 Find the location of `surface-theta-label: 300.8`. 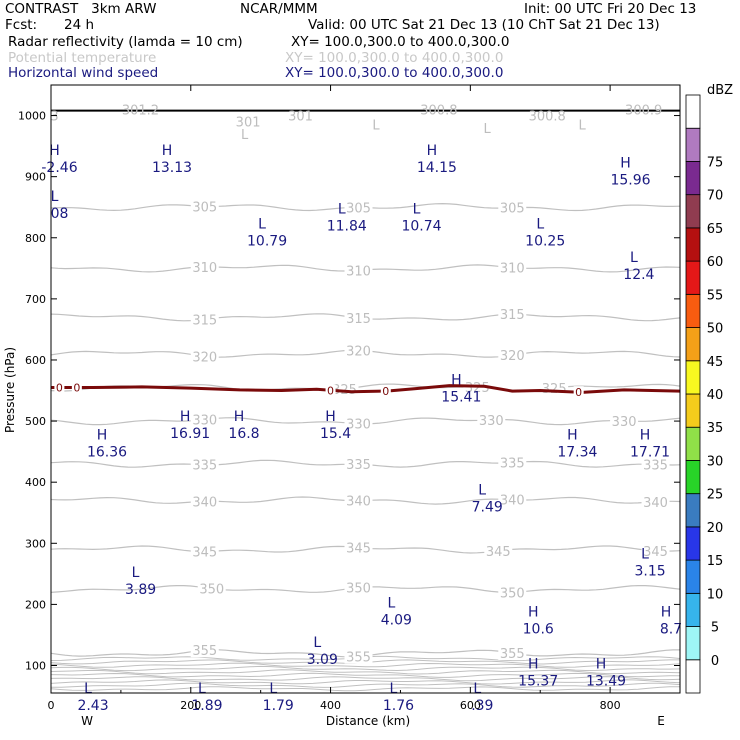

surface-theta-label: 300.8 is located at coordinates (547, 117).